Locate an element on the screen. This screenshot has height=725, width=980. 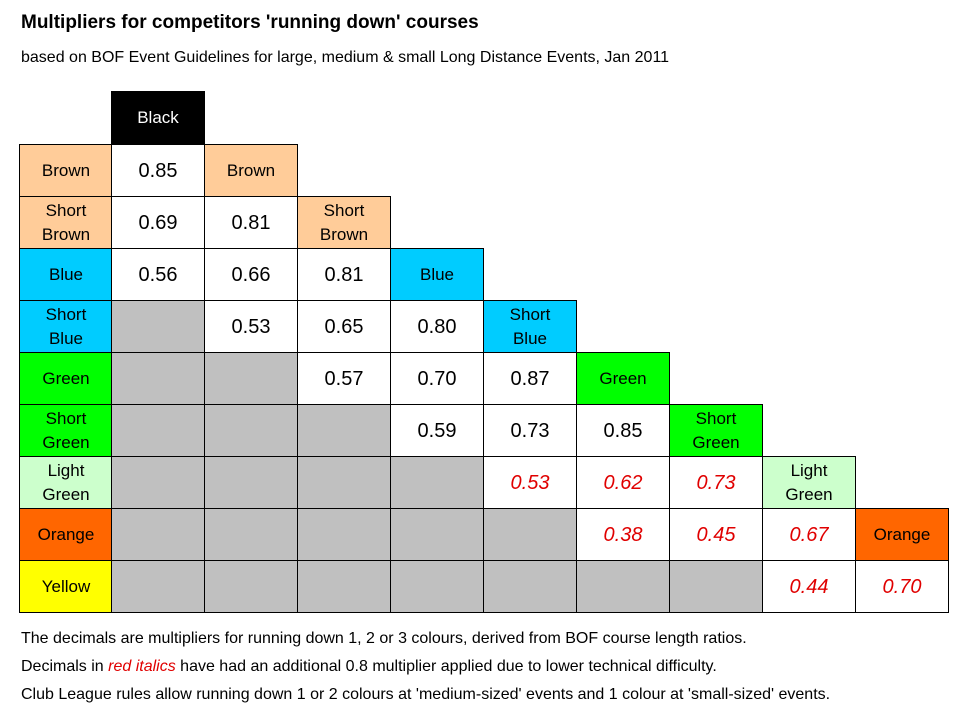
column-header: Short Green is located at coordinates (716, 430).